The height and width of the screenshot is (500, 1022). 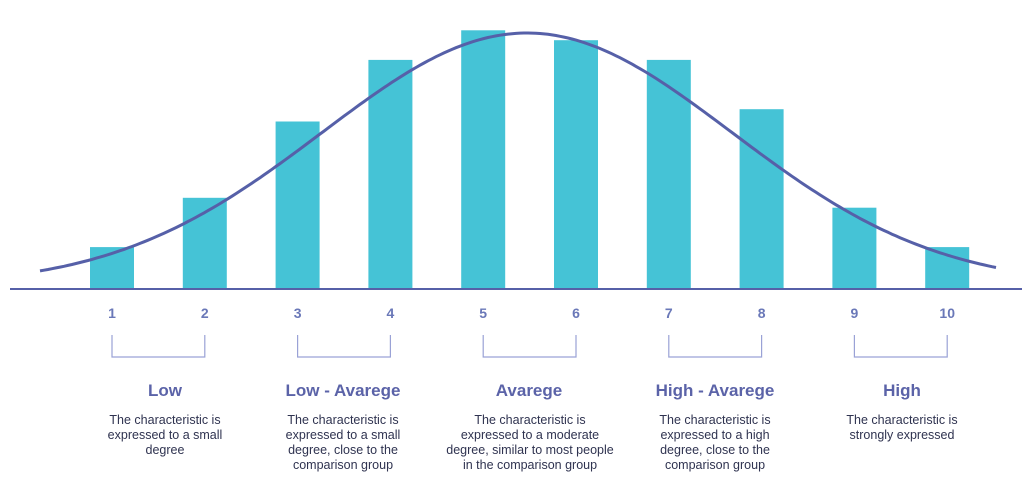 I want to click on group-brackets, so click(x=529, y=346).